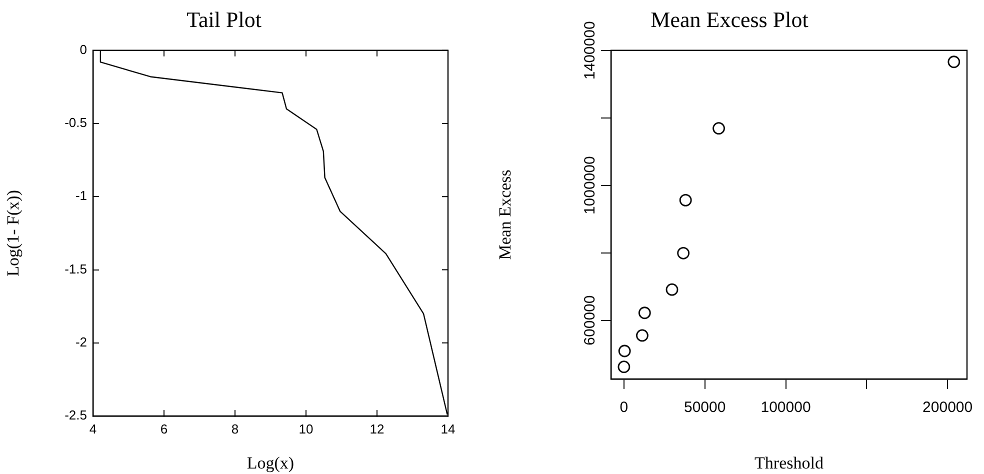 The image size is (984, 474). Describe the element at coordinates (93, 428) in the screenshot. I see `x-tick-label: 4` at that location.